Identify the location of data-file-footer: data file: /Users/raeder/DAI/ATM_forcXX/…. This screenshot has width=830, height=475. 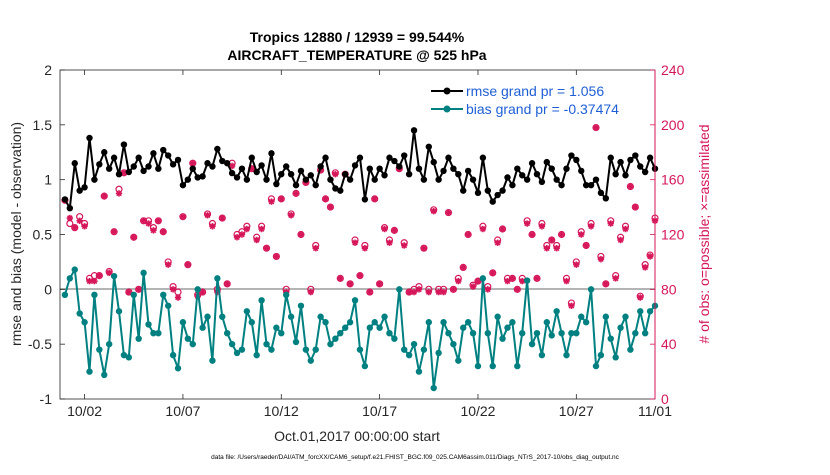
(415, 457).